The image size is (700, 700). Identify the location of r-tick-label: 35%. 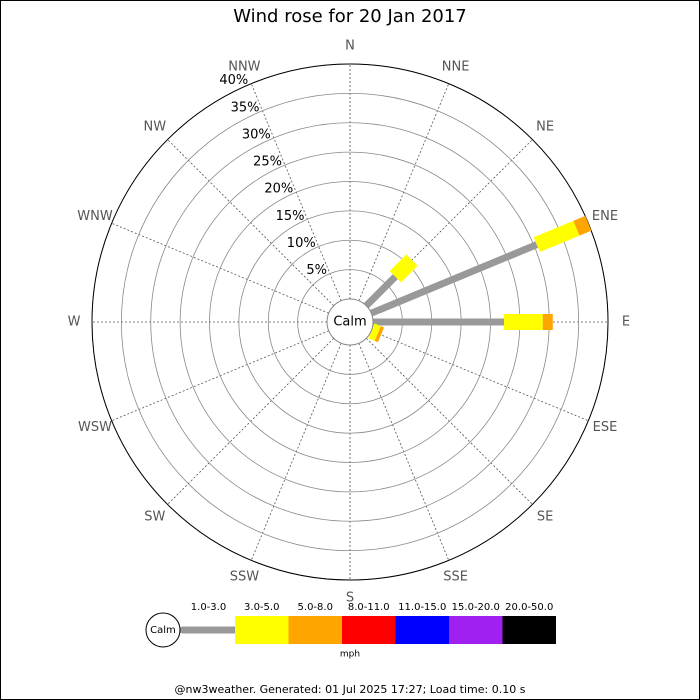
(245, 107).